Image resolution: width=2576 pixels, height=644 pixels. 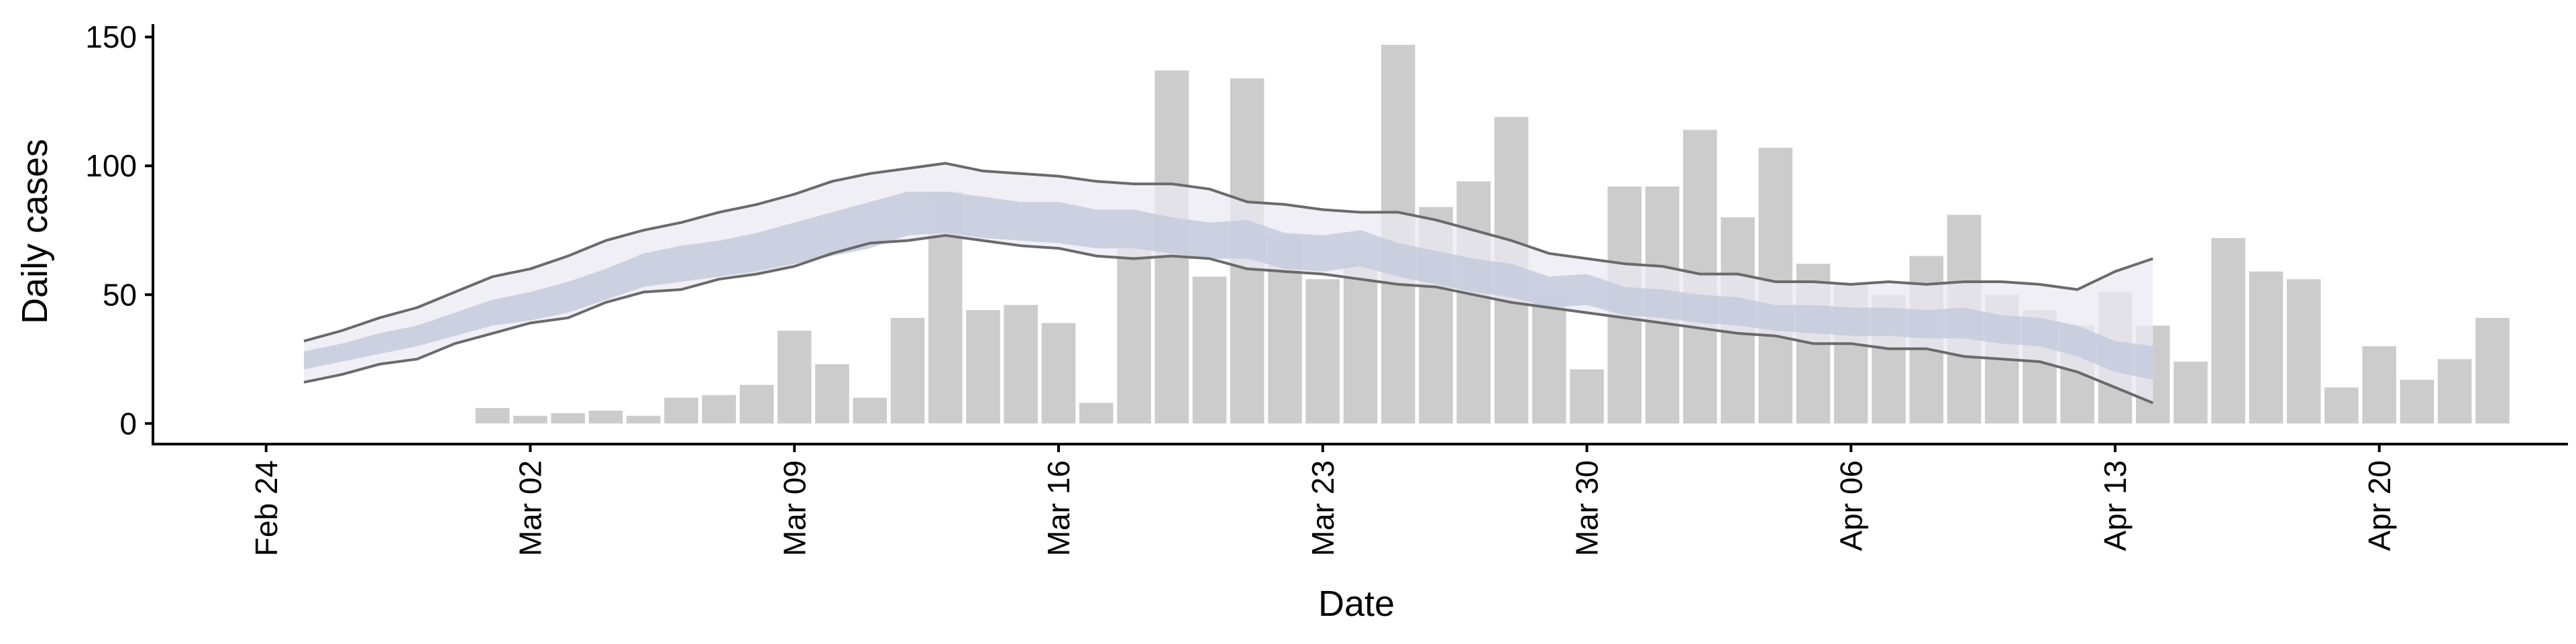 I want to click on x-tick-label-2020-04-06: Apr 06, so click(x=1850, y=505).